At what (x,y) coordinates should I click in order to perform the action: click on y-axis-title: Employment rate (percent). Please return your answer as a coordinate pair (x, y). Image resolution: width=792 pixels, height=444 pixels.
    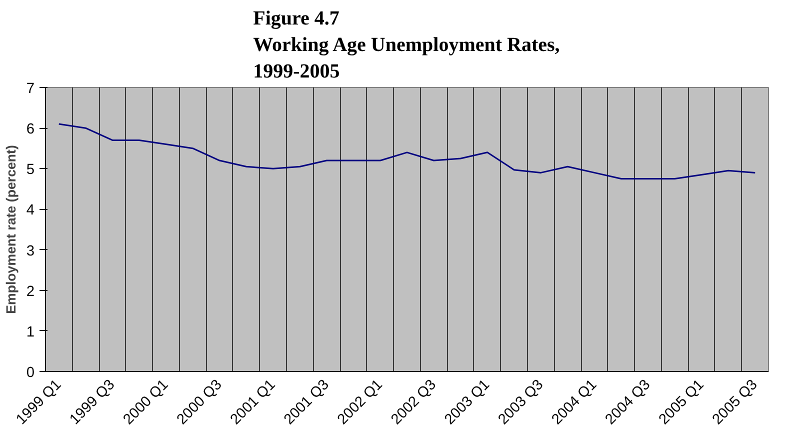
    Looking at the image, I should click on (10, 229).